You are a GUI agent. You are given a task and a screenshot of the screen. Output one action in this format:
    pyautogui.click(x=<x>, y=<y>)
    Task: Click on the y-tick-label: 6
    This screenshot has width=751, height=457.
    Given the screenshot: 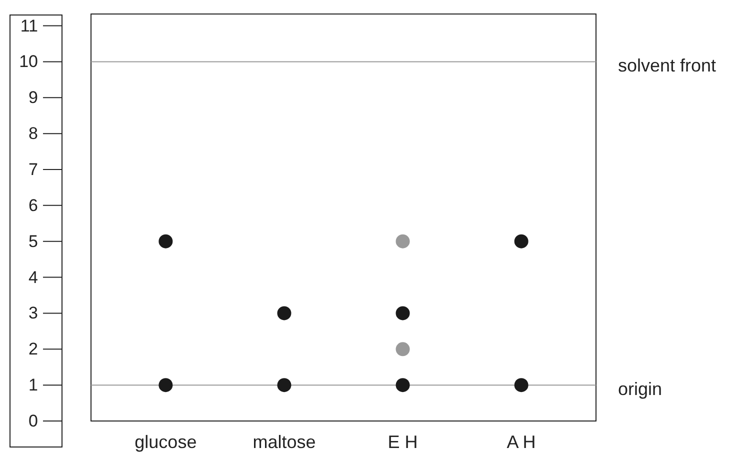 What is the action you would take?
    pyautogui.click(x=33, y=205)
    